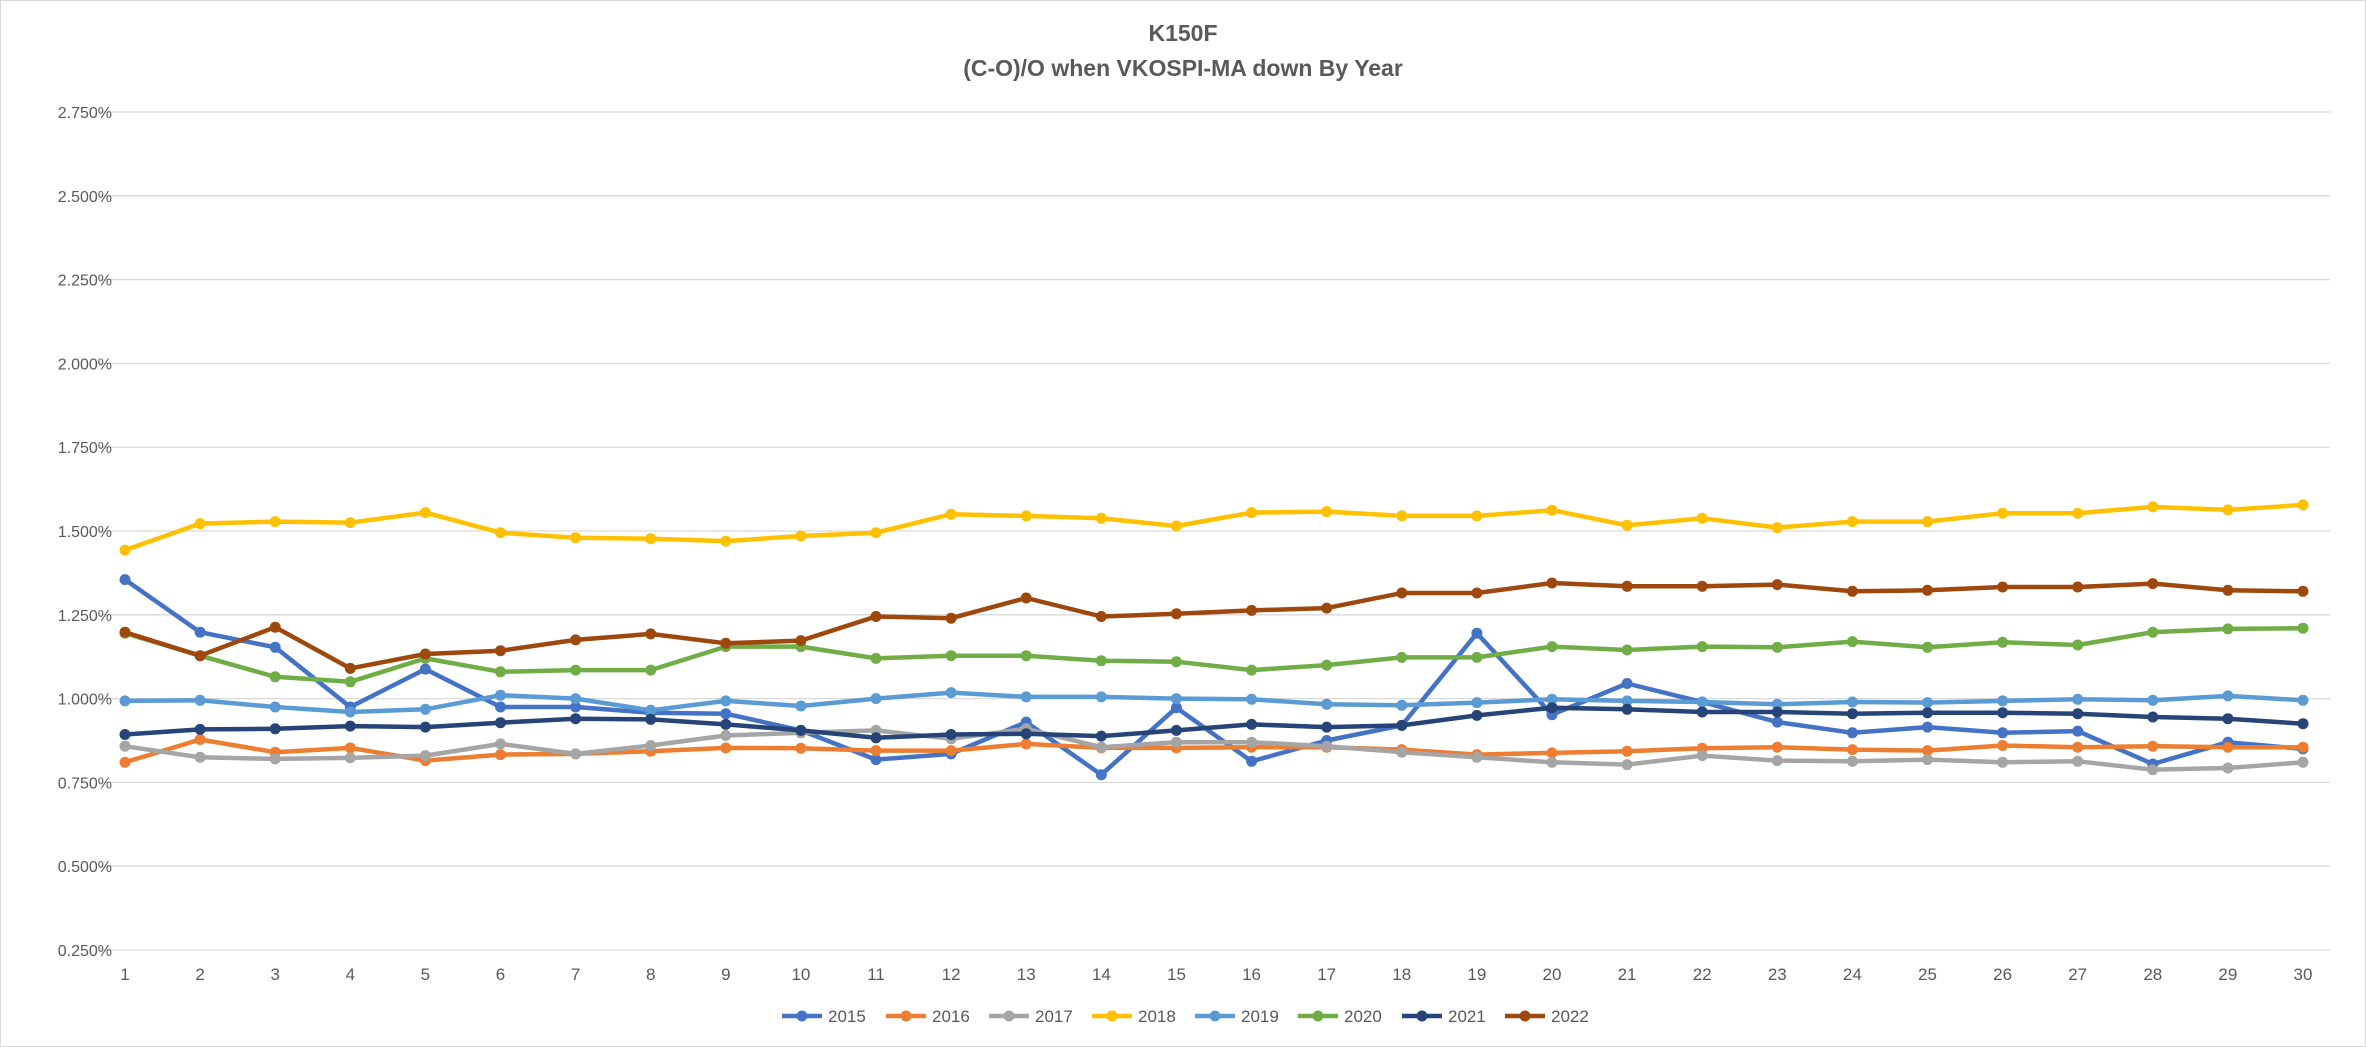  I want to click on x-tick-label: 12, so click(951, 974).